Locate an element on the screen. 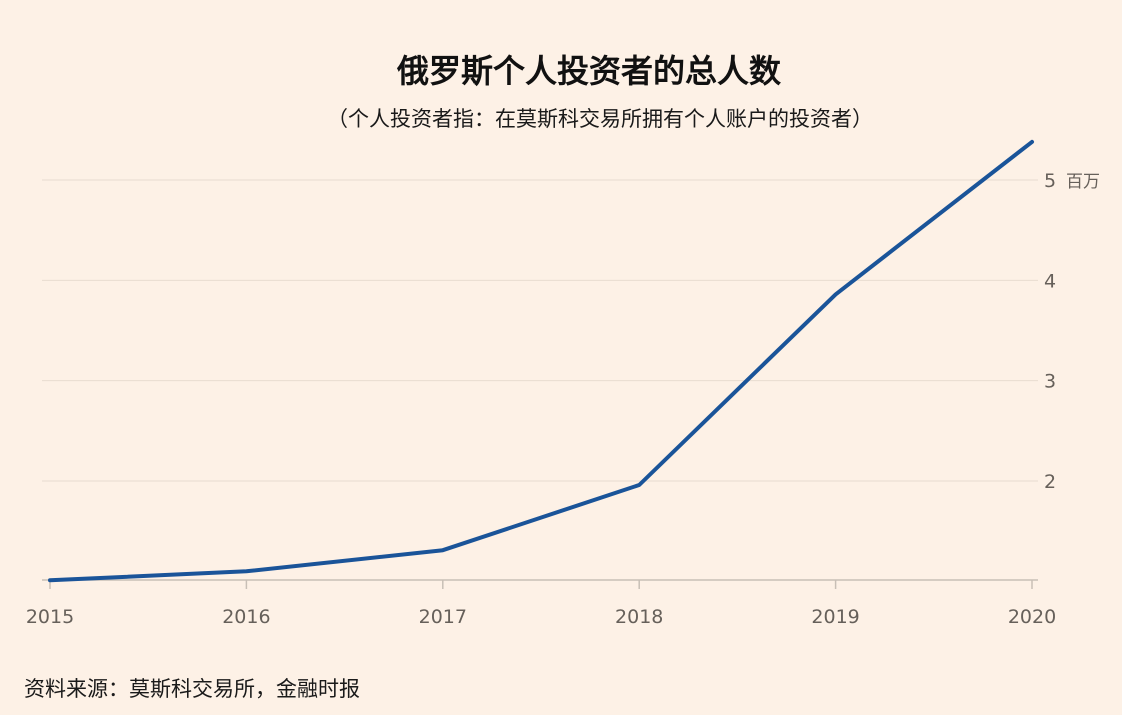 The height and width of the screenshot is (715, 1122). y-axis-ticks: 2 3 4 5 百万 is located at coordinates (1072, 331).